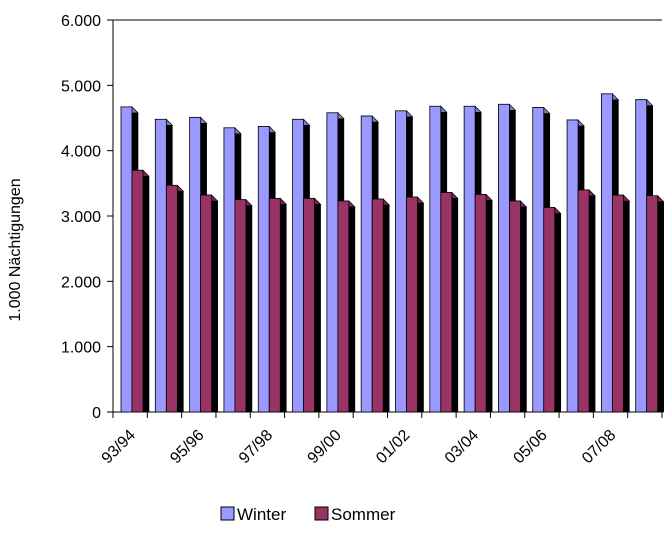  Describe the element at coordinates (119, 447) in the screenshot. I see `x-tick-label: 93/94` at that location.